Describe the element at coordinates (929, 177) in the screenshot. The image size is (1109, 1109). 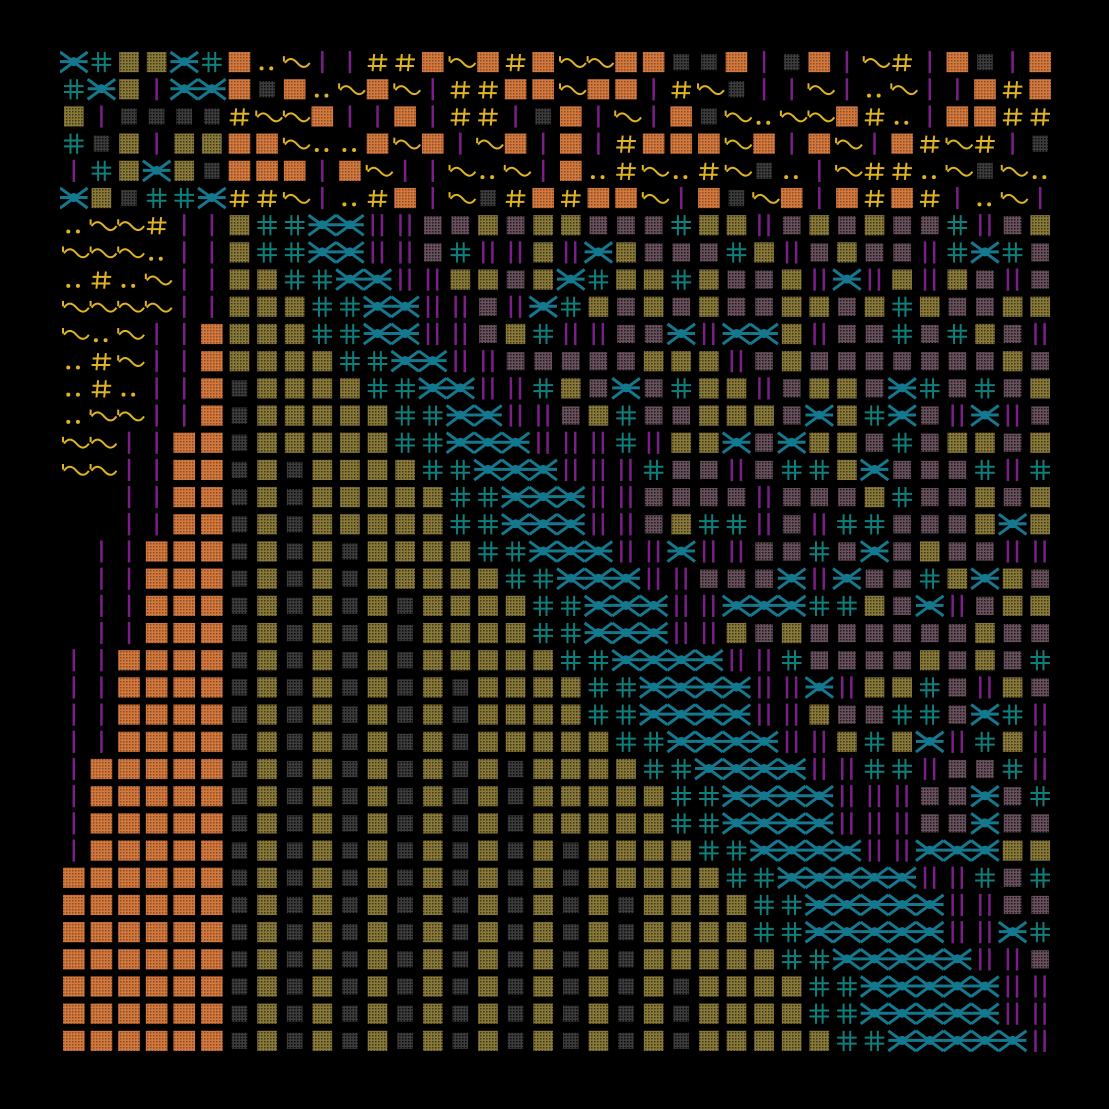
I see `gold-dots` at that location.